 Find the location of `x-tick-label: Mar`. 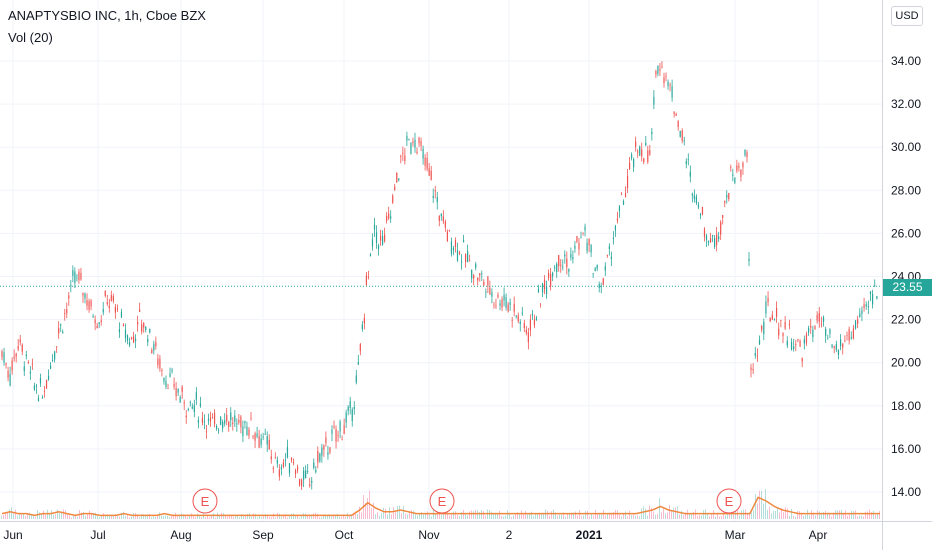

x-tick-label: Mar is located at coordinates (735, 535).